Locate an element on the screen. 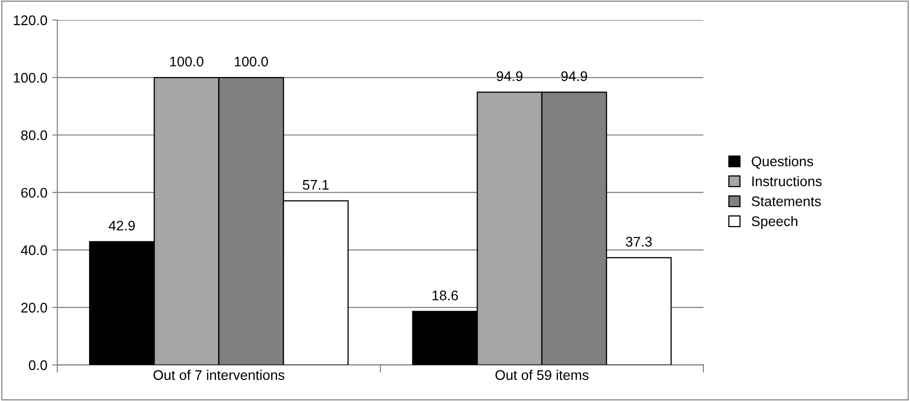  data-label: 57.1 is located at coordinates (315, 185).